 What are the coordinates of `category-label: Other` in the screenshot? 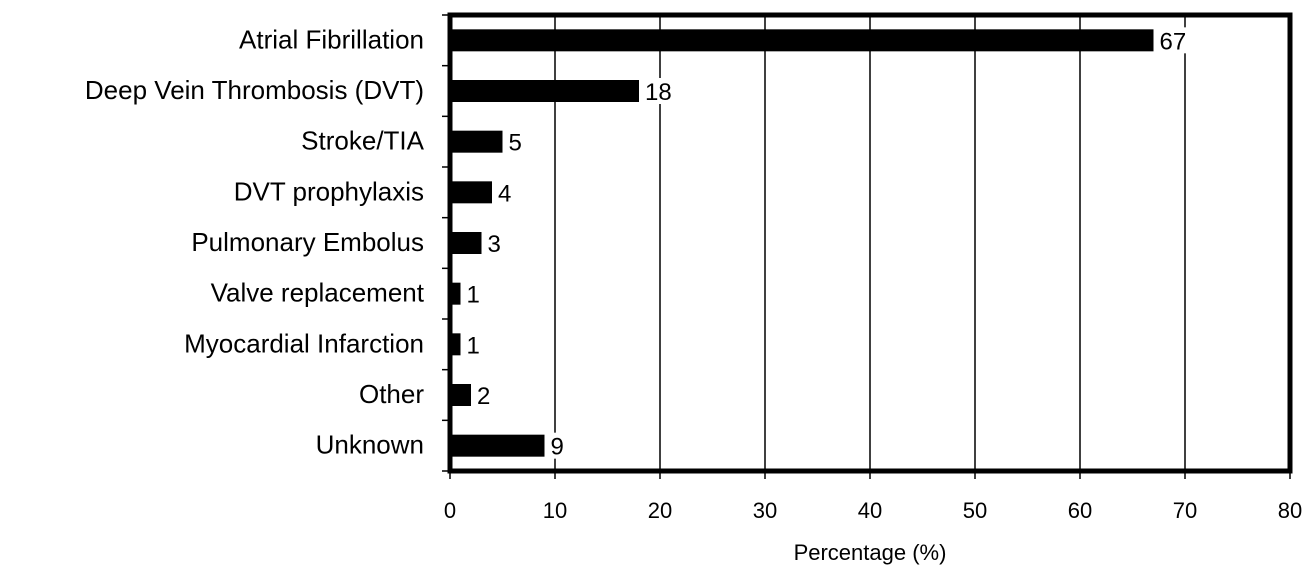 It's located at (391, 394).